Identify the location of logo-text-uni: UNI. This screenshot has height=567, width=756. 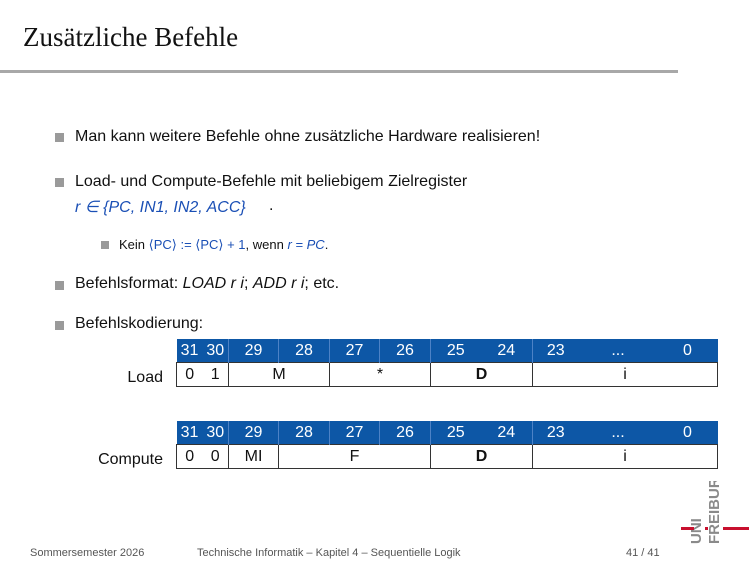
(696, 531).